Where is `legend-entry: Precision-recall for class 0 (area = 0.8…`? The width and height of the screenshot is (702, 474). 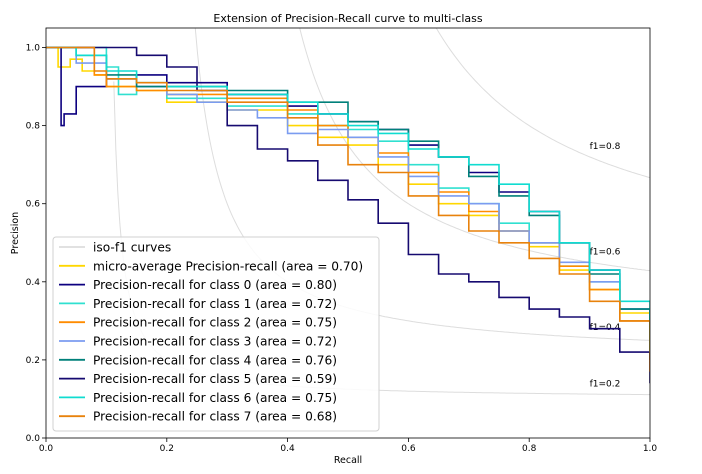
legend-entry: Precision-recall for class 0 (area = 0.8… is located at coordinates (215, 285).